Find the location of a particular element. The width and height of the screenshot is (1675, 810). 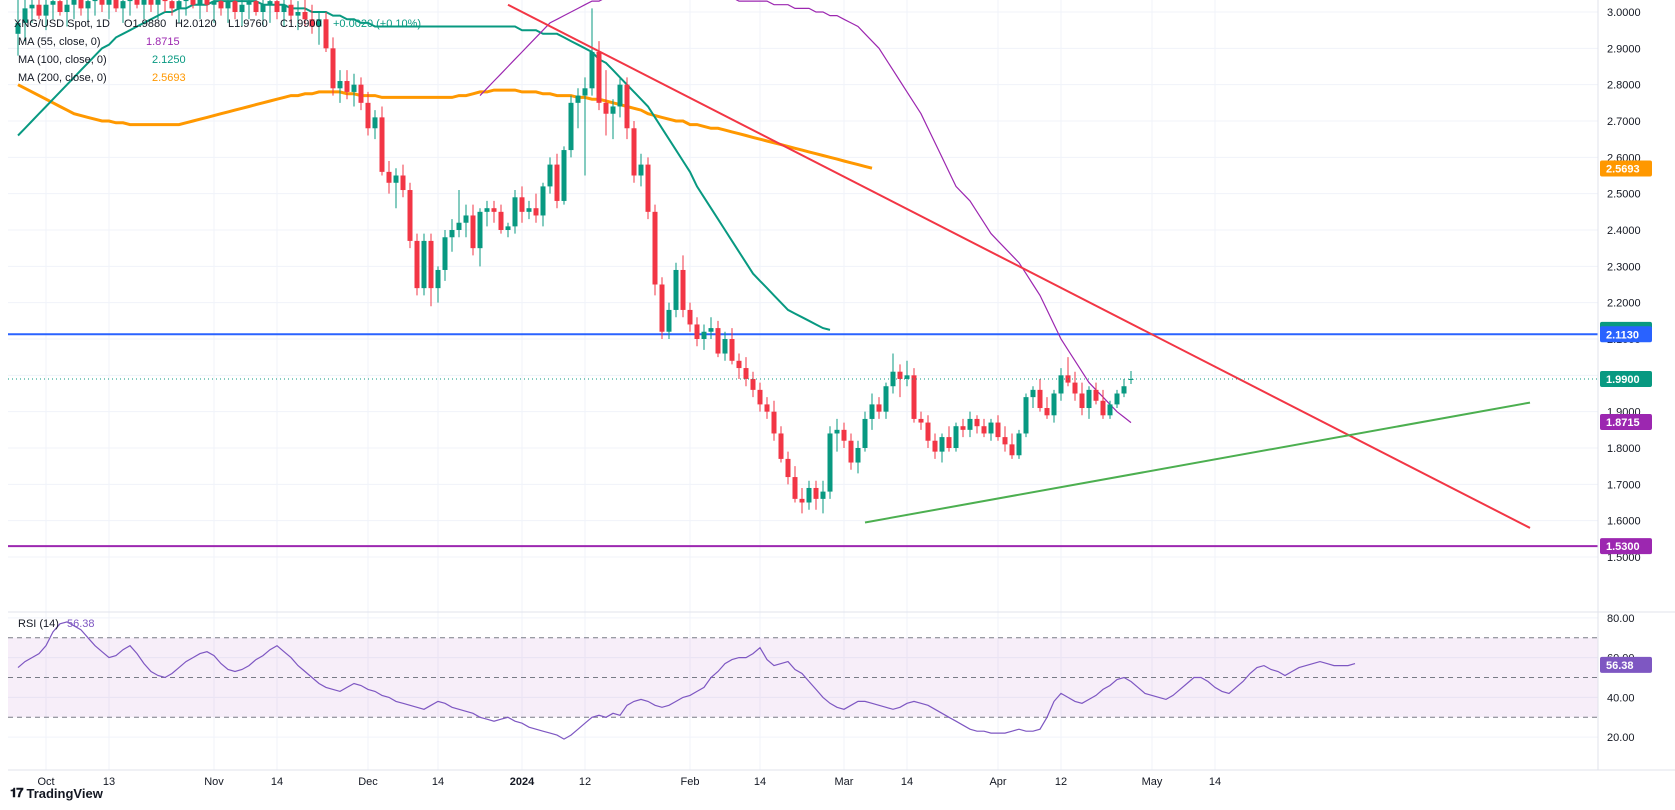

ma200-line is located at coordinates (445, 126).